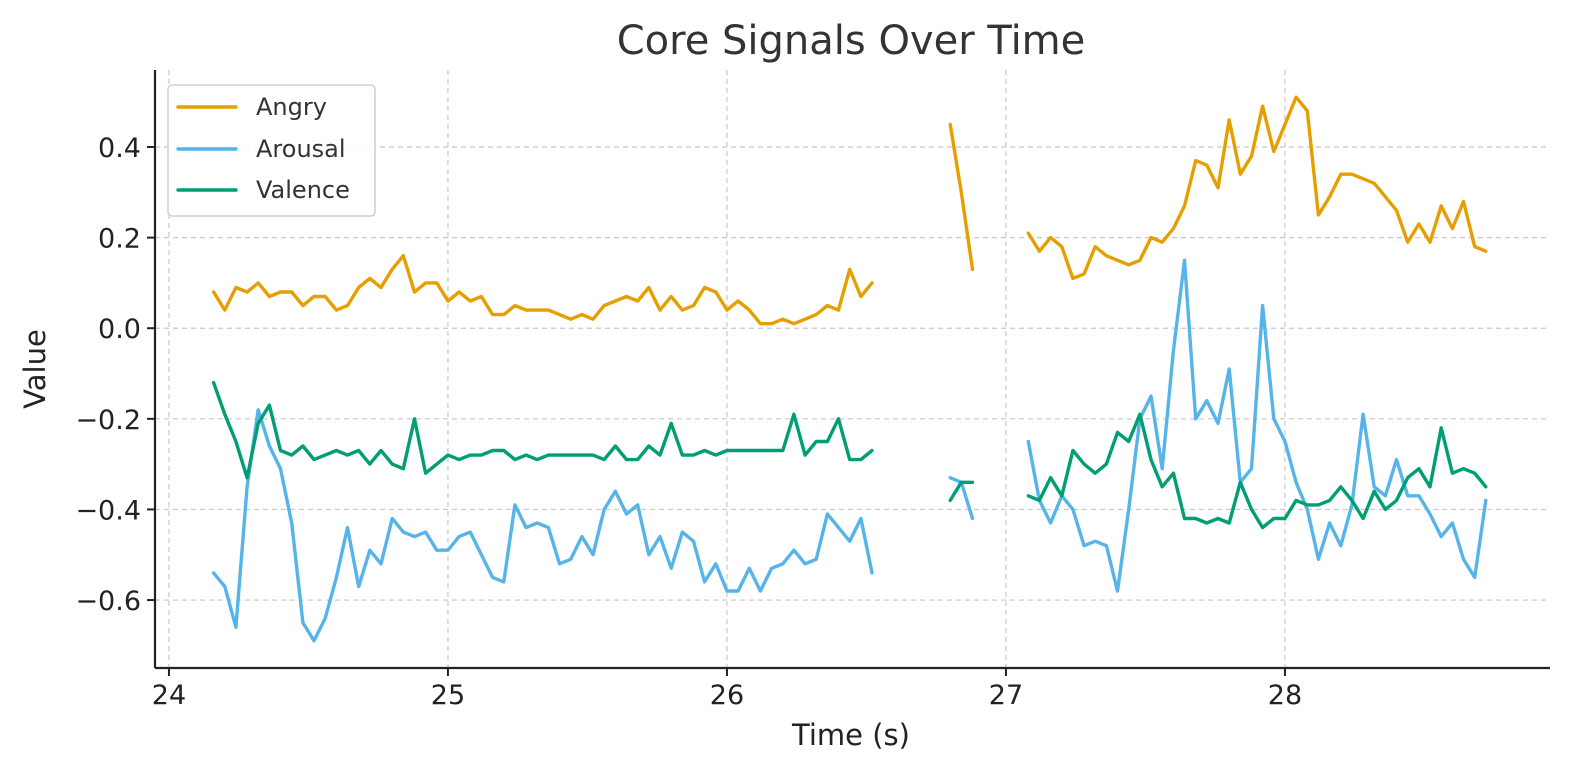  Describe the element at coordinates (108, 420) in the screenshot. I see `y-tick-label: −0.2` at that location.